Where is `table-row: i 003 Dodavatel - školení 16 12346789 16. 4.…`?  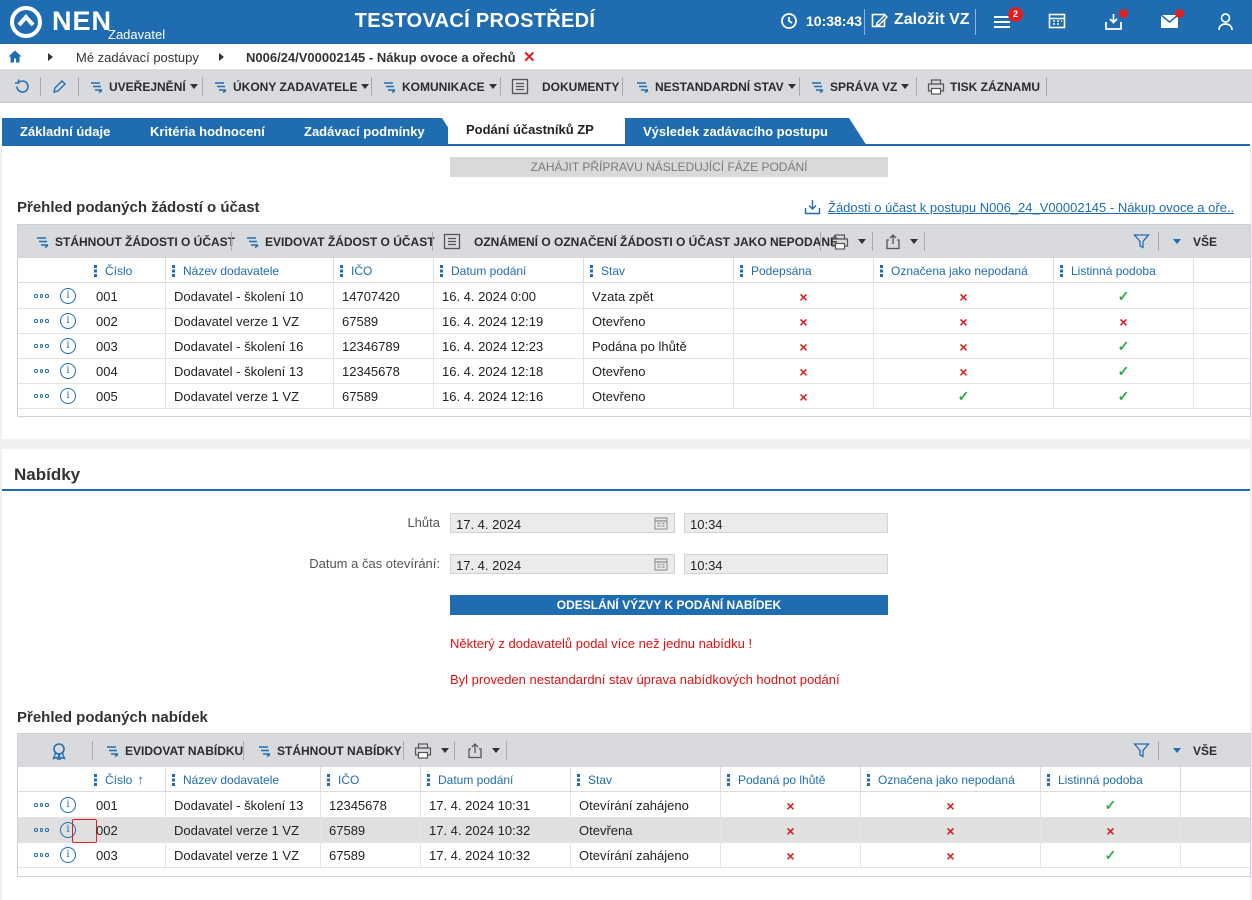 table-row: i 003 Dodavatel - školení 16 12346789 16. 4.… is located at coordinates (634, 346).